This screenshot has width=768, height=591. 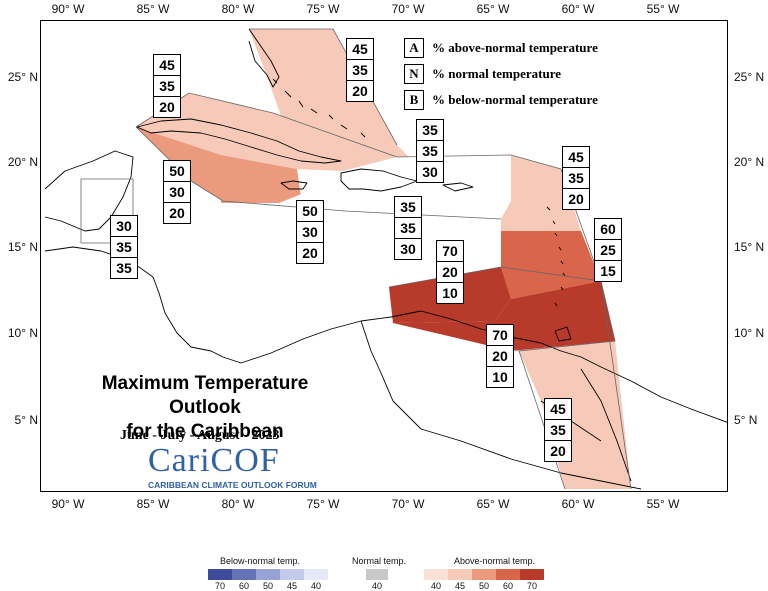 What do you see at coordinates (68, 9) in the screenshot?
I see `longitude-tick-top: 90° W` at bounding box center [68, 9].